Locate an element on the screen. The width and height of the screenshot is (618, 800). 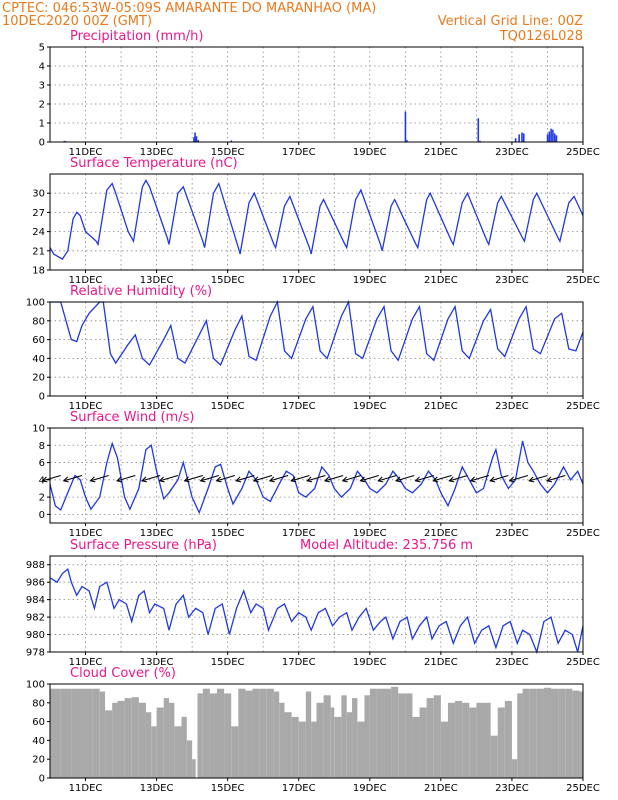
wind-xtick: 15DEC is located at coordinates (228, 533).